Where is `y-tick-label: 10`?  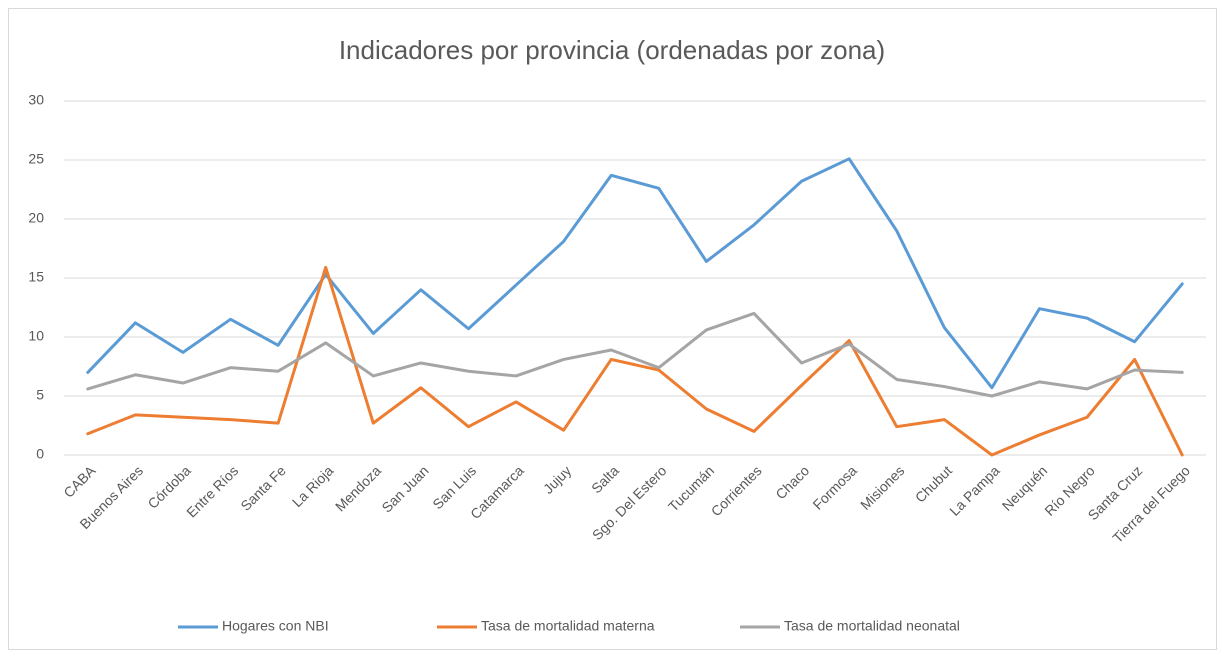
y-tick-label: 10 is located at coordinates (36, 336).